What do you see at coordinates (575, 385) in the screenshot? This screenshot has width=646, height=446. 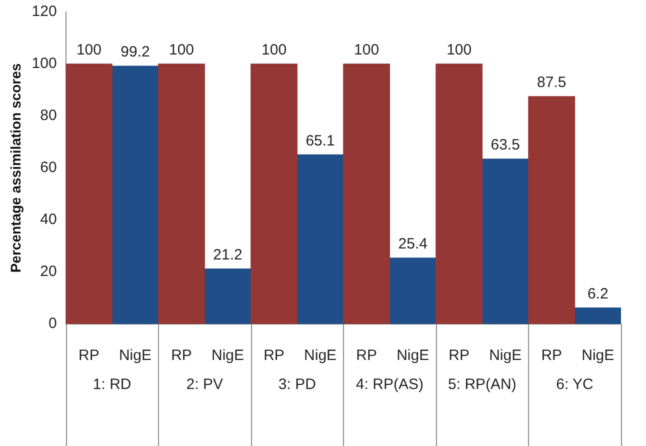 I see `x-tick-label: 6: YC` at bounding box center [575, 385].